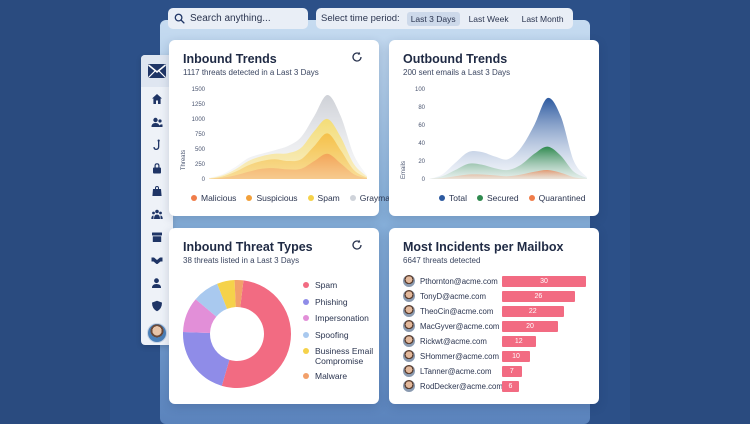 This screenshot has width=750, height=424. I want to click on y-tick-label: 750, so click(200, 135).